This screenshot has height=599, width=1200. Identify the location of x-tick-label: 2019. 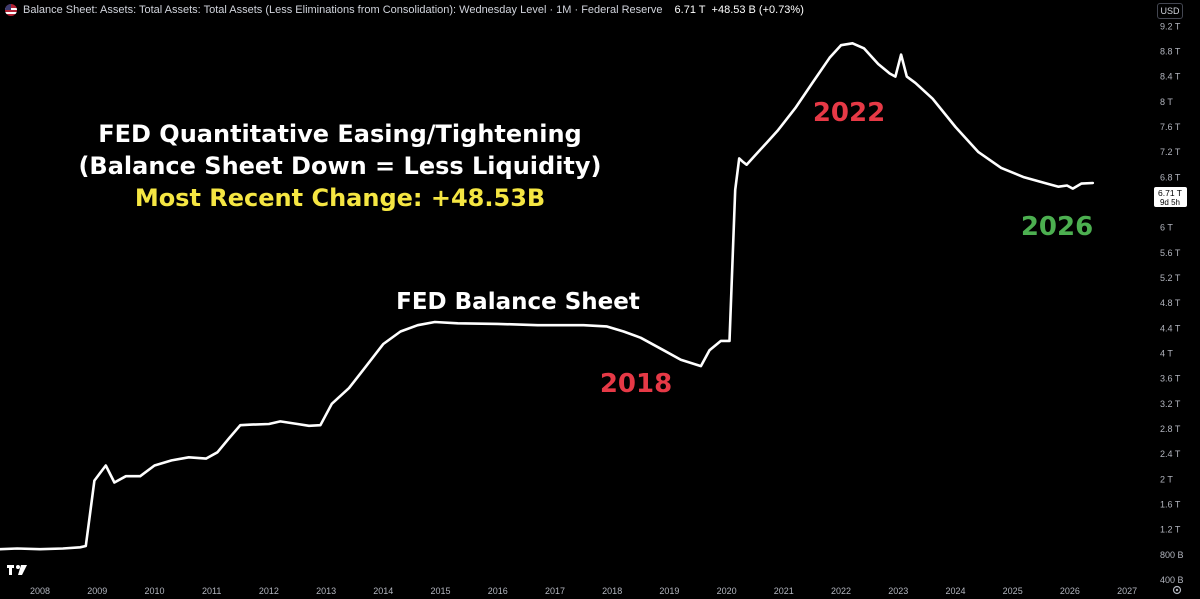
(669, 591).